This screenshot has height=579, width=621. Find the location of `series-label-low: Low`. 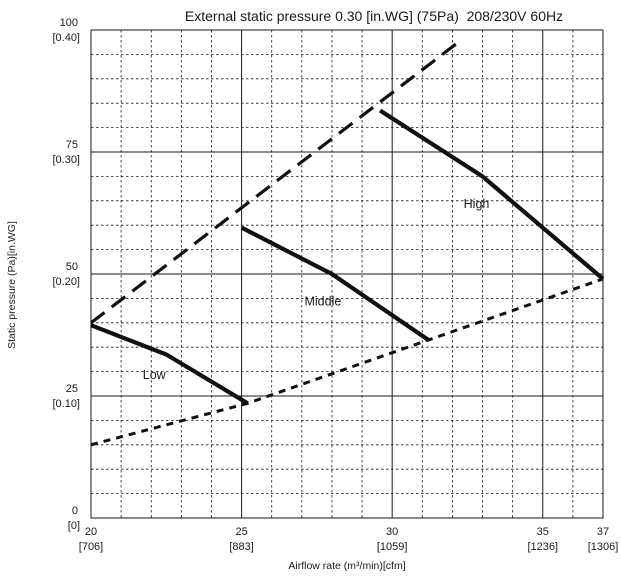

series-label-low: Low is located at coordinates (155, 375).